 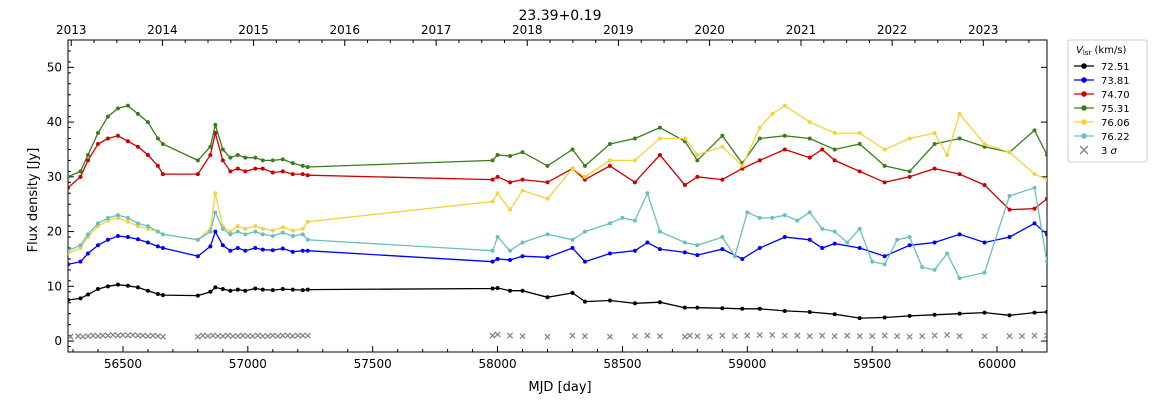 I want to click on y-tick-label: 0, so click(x=58, y=341).